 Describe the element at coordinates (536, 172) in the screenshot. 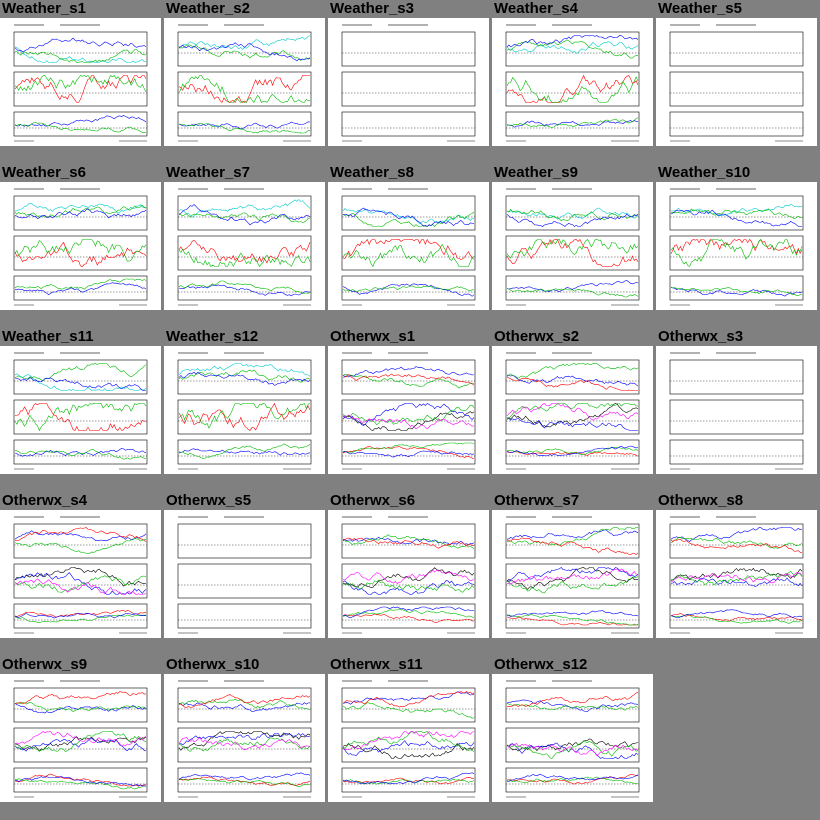

I see `thumbnail-title: Weather_s9` at that location.